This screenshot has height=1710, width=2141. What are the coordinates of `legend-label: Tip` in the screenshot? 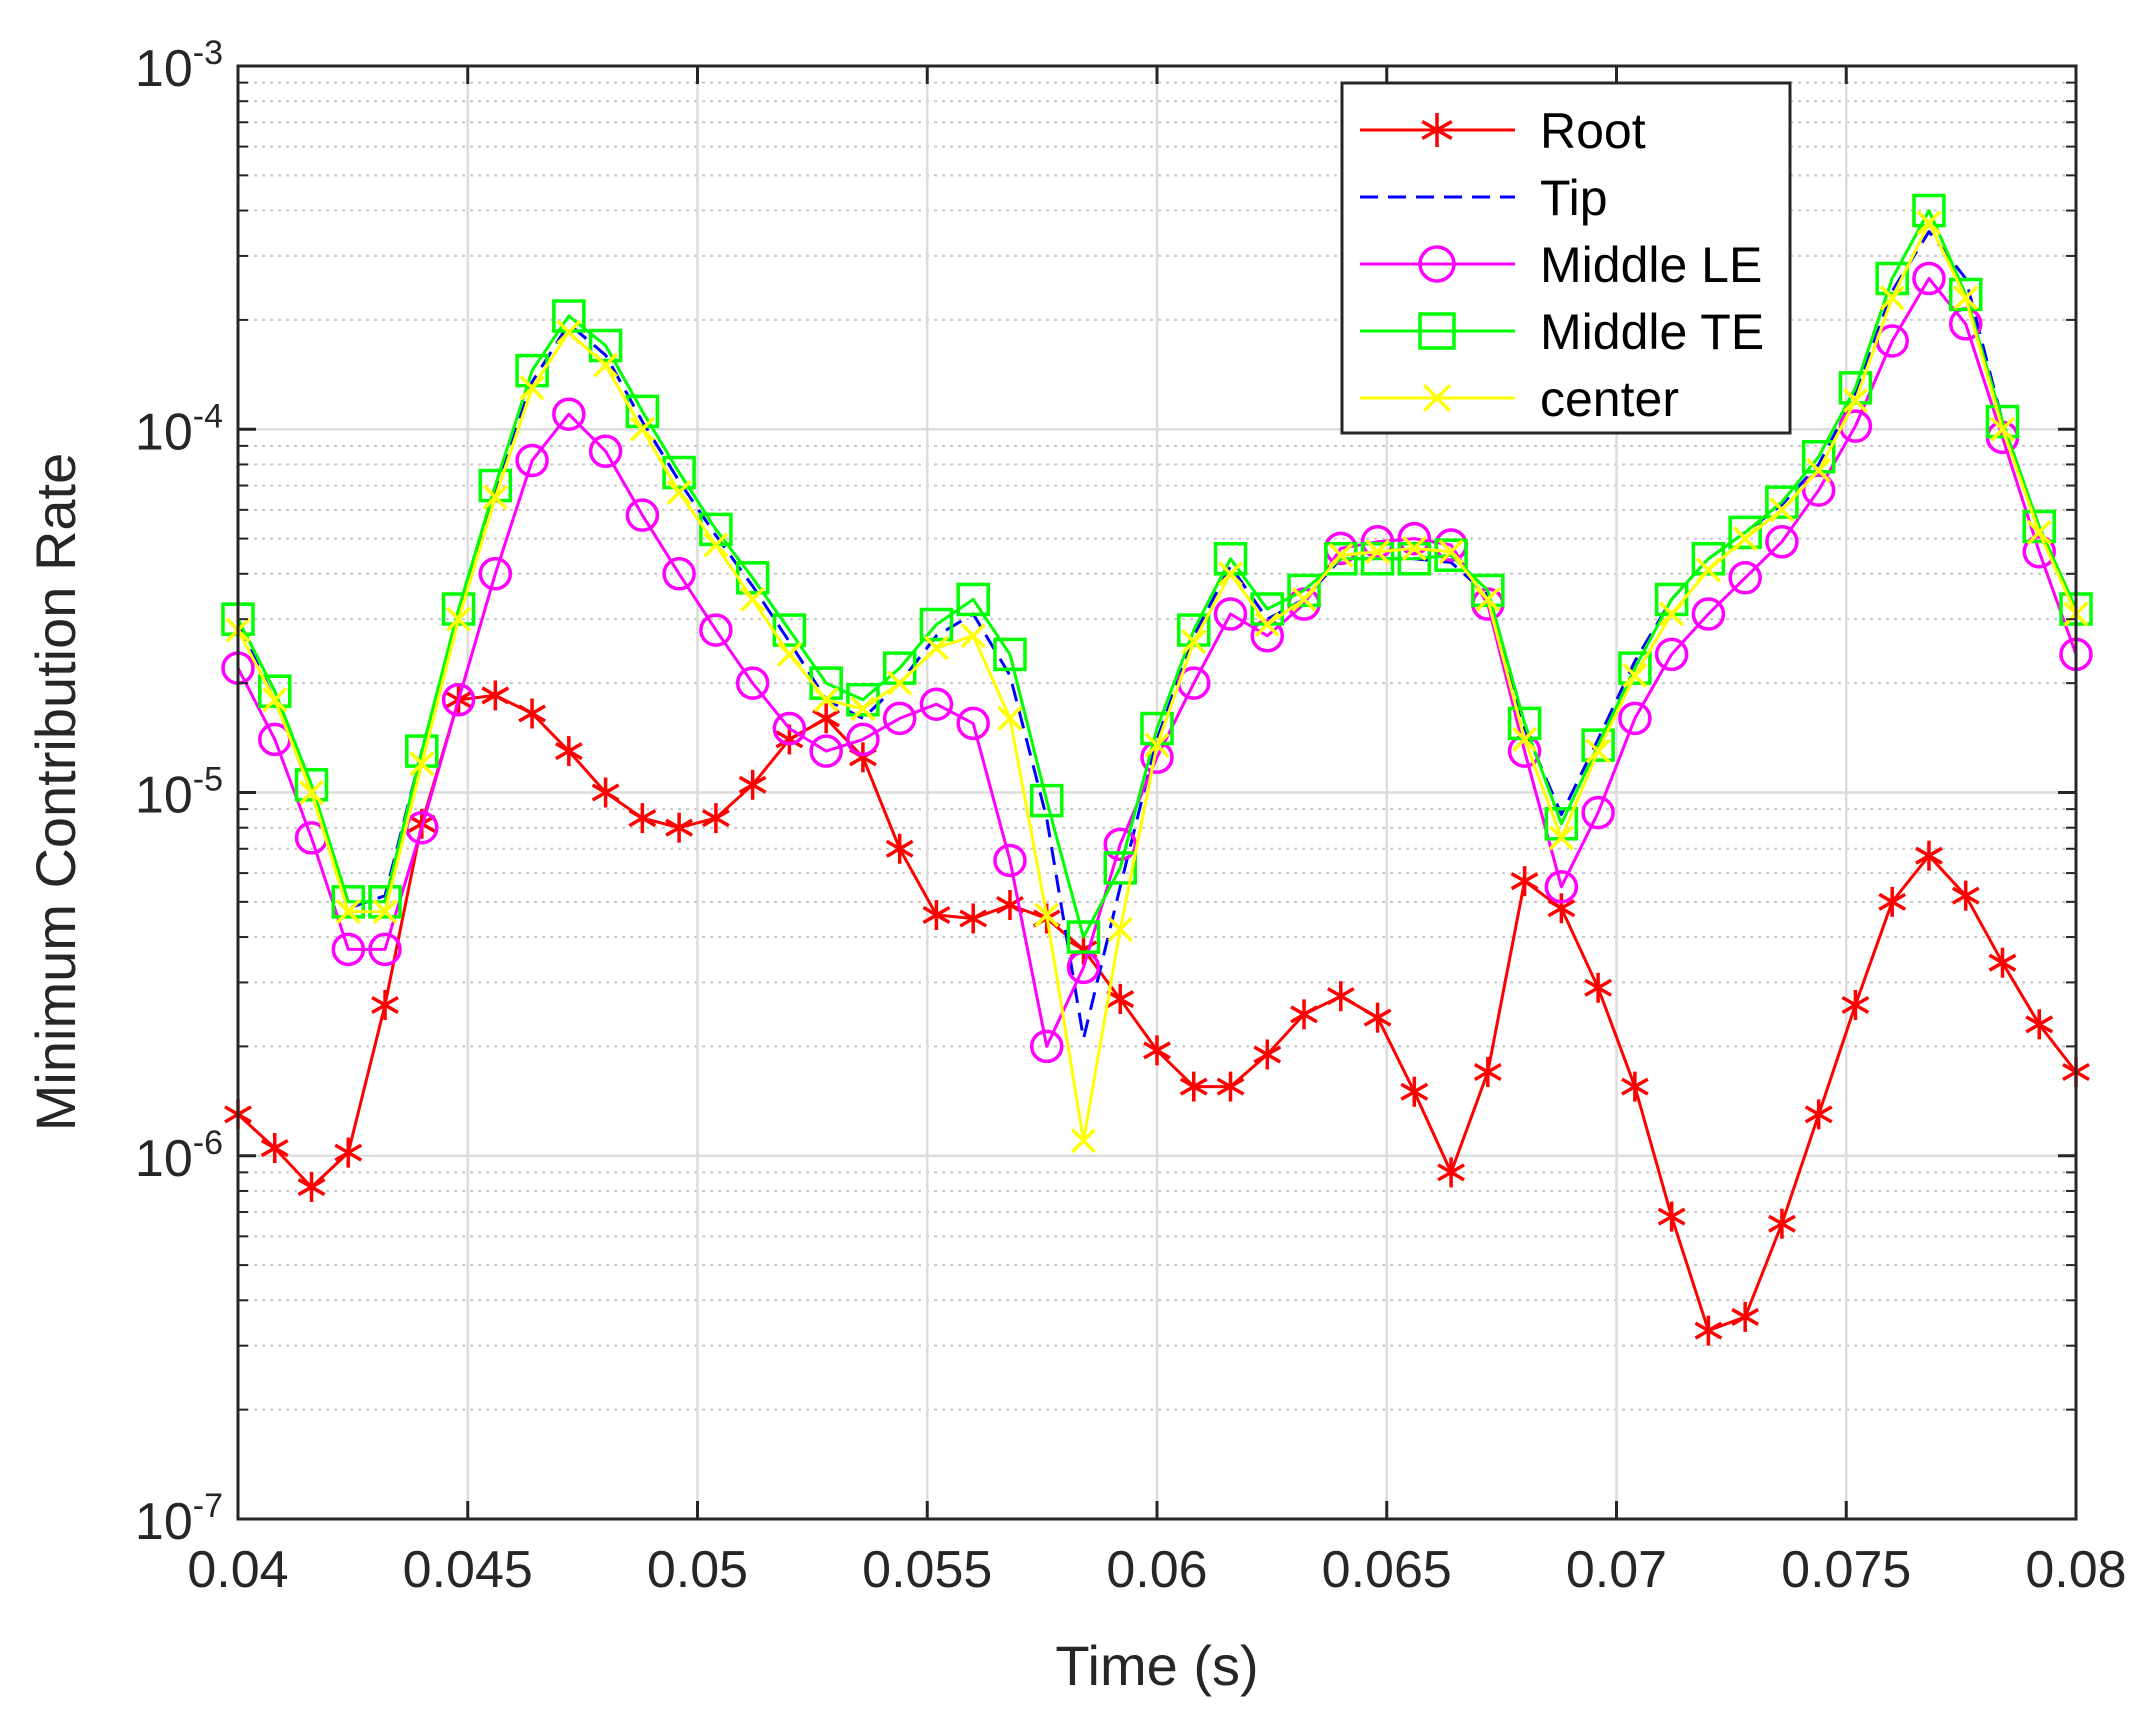 It's located at (1574, 198).